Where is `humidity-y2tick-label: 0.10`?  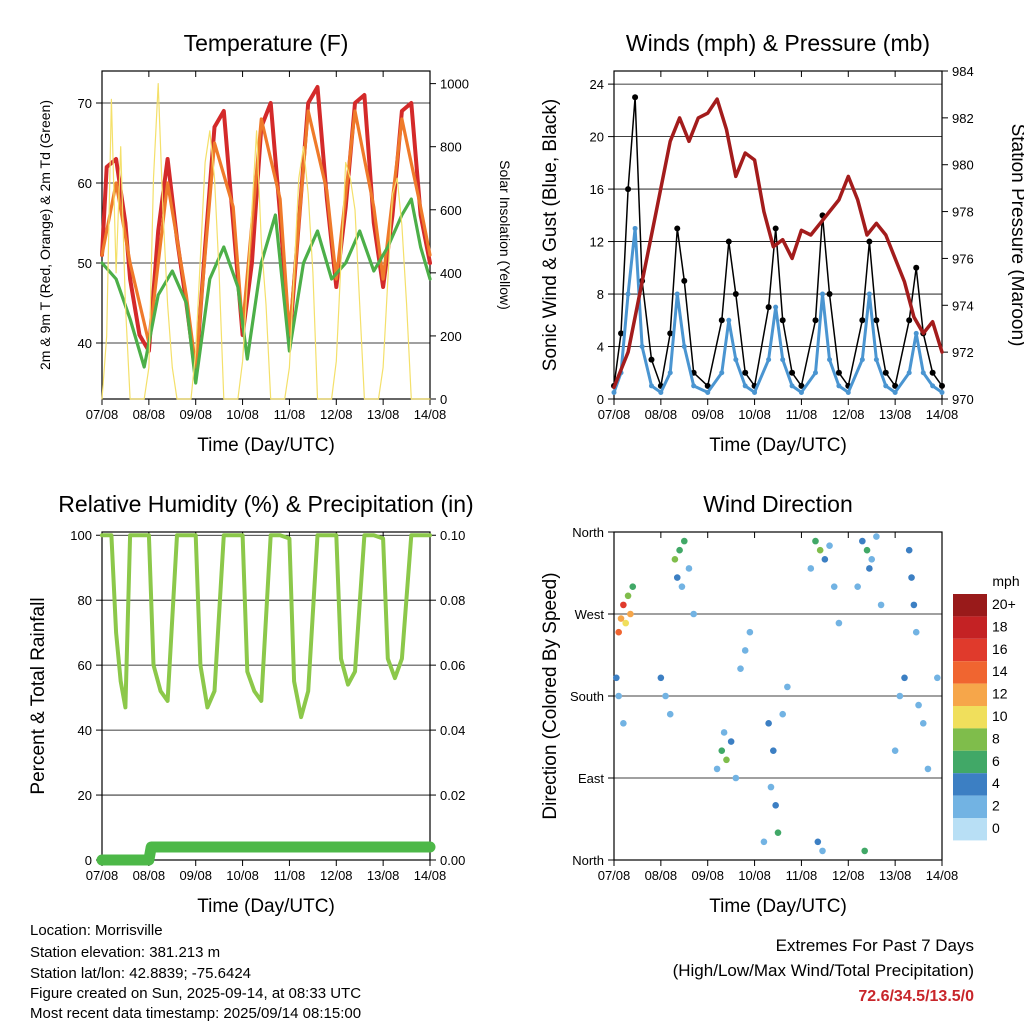
humidity-y2tick-label: 0.10 is located at coordinates (452, 535).